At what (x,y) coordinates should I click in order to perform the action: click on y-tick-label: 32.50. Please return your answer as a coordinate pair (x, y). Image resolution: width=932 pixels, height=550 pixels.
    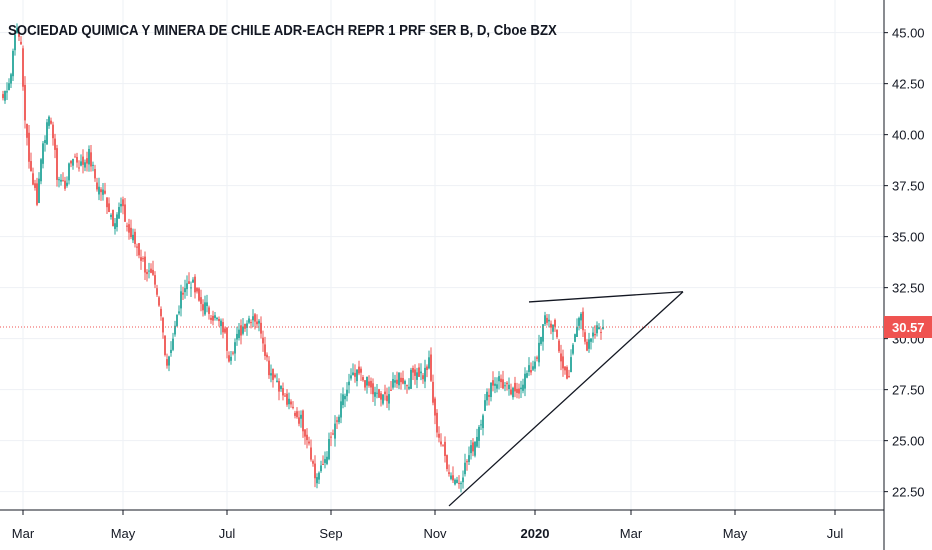
    Looking at the image, I should click on (908, 288).